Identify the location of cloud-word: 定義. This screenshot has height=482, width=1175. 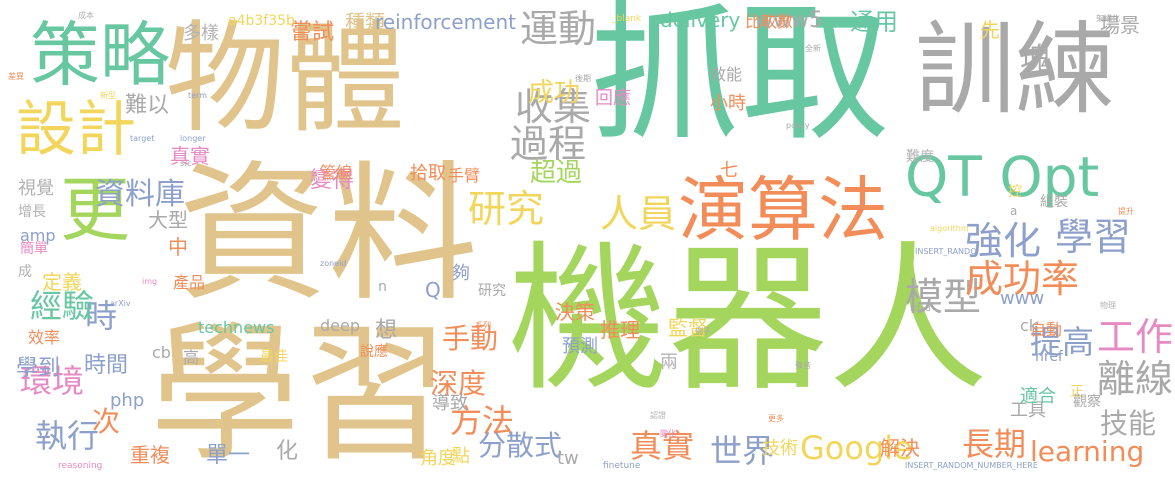
(62, 282).